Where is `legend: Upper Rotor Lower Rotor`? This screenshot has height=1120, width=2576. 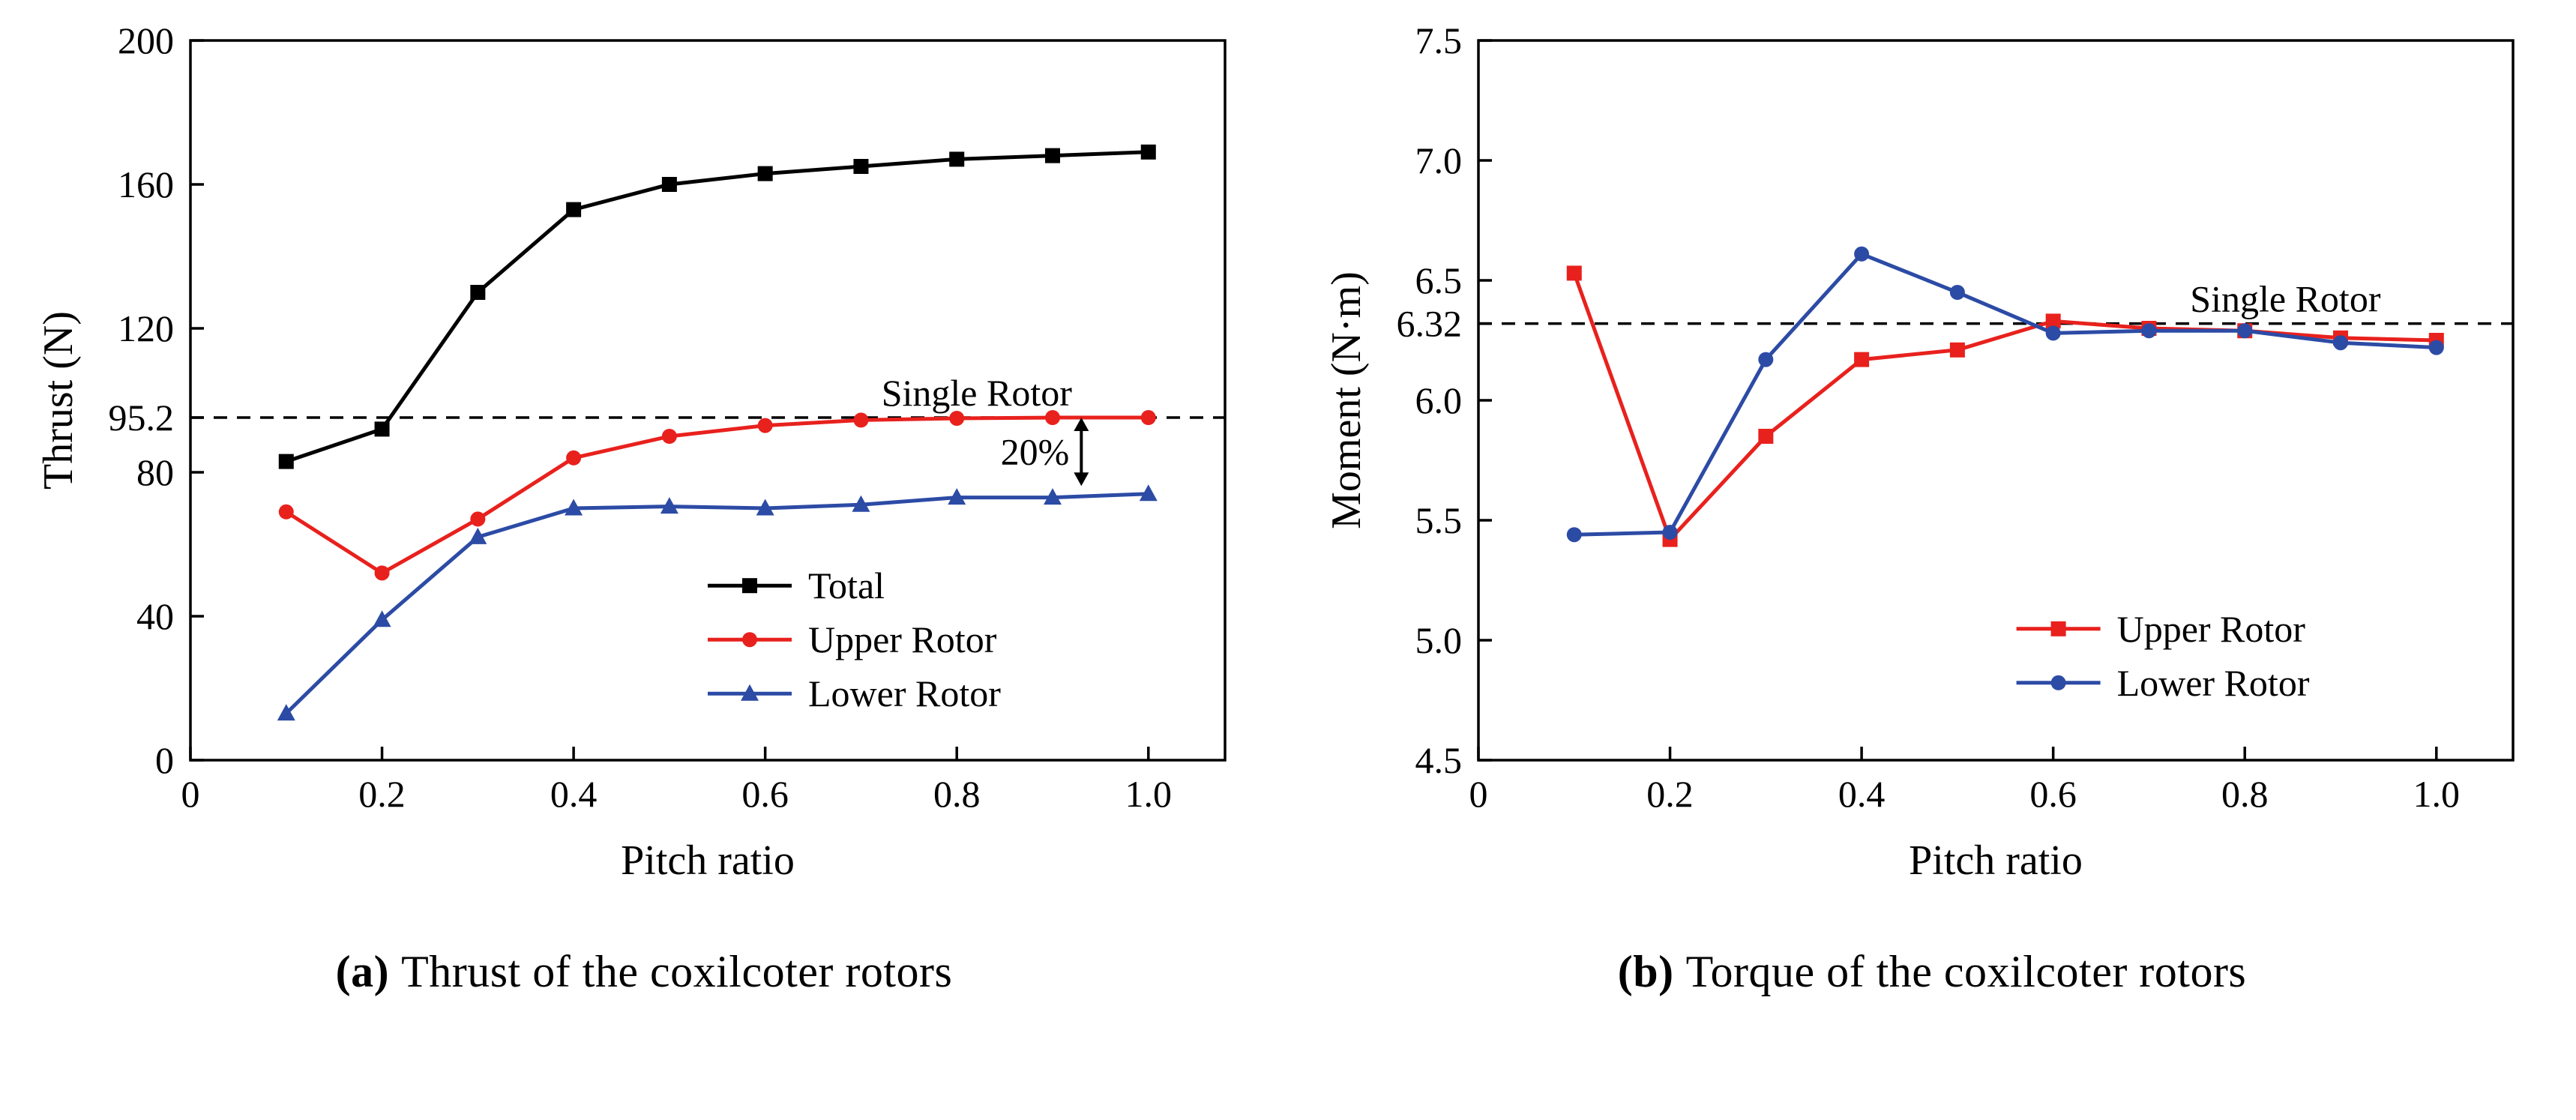
legend: Upper Rotor Lower Rotor is located at coordinates (2163, 656).